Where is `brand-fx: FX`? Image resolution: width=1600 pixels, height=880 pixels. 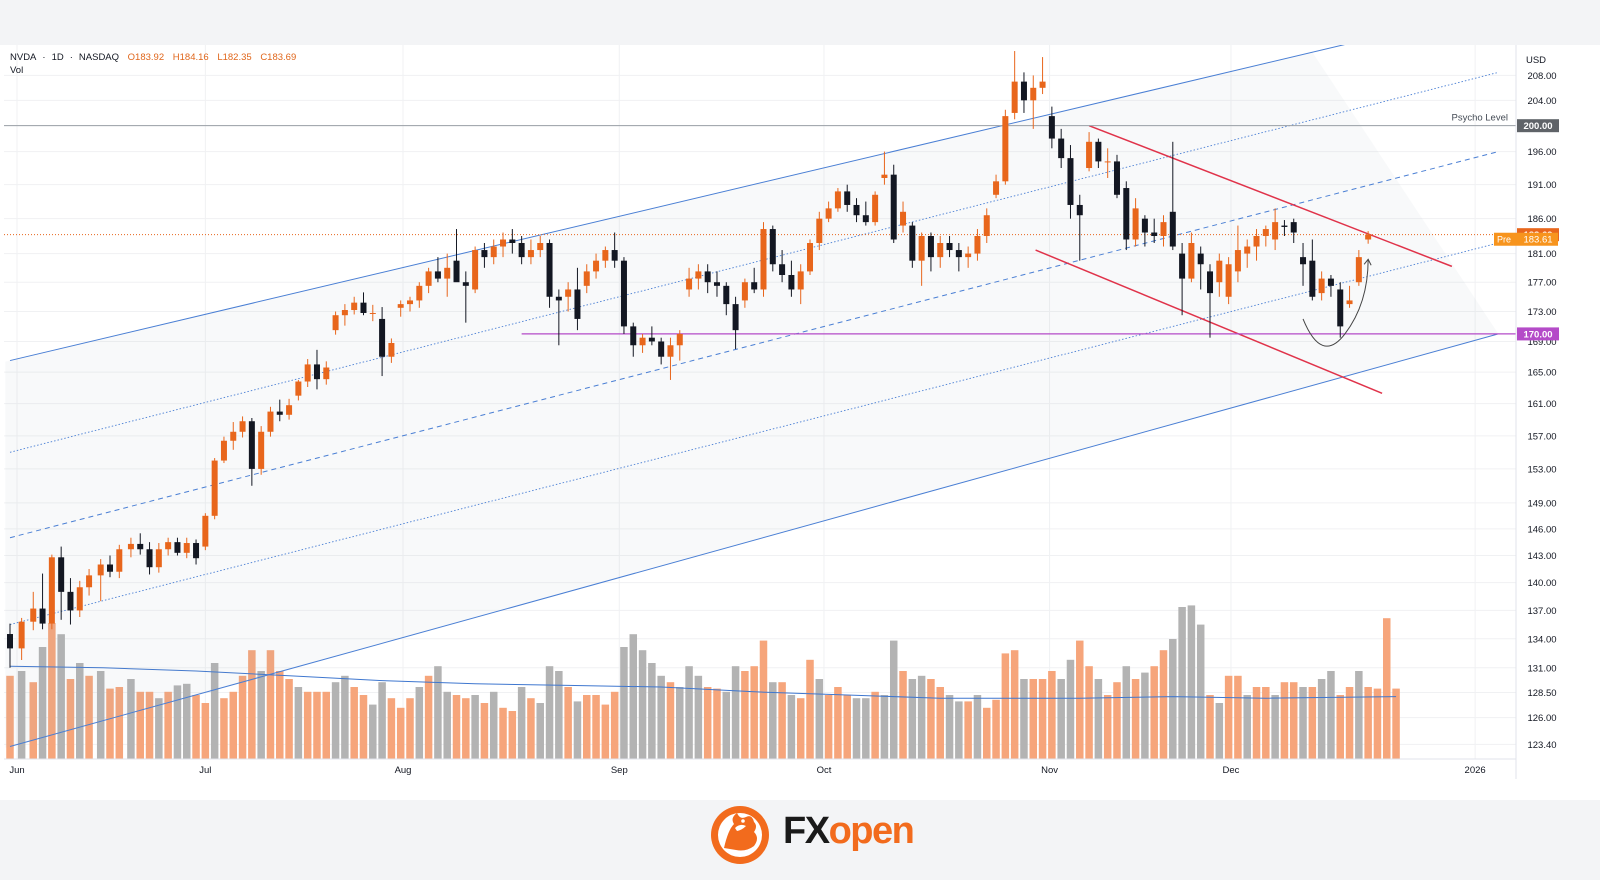 brand-fx: FX is located at coordinates (806, 831).